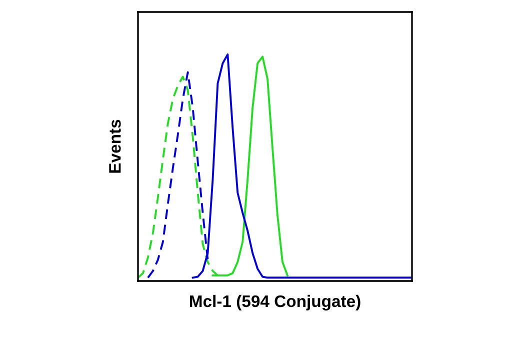 The image size is (520, 350). I want to click on y-axis-title: Events, so click(115, 146).